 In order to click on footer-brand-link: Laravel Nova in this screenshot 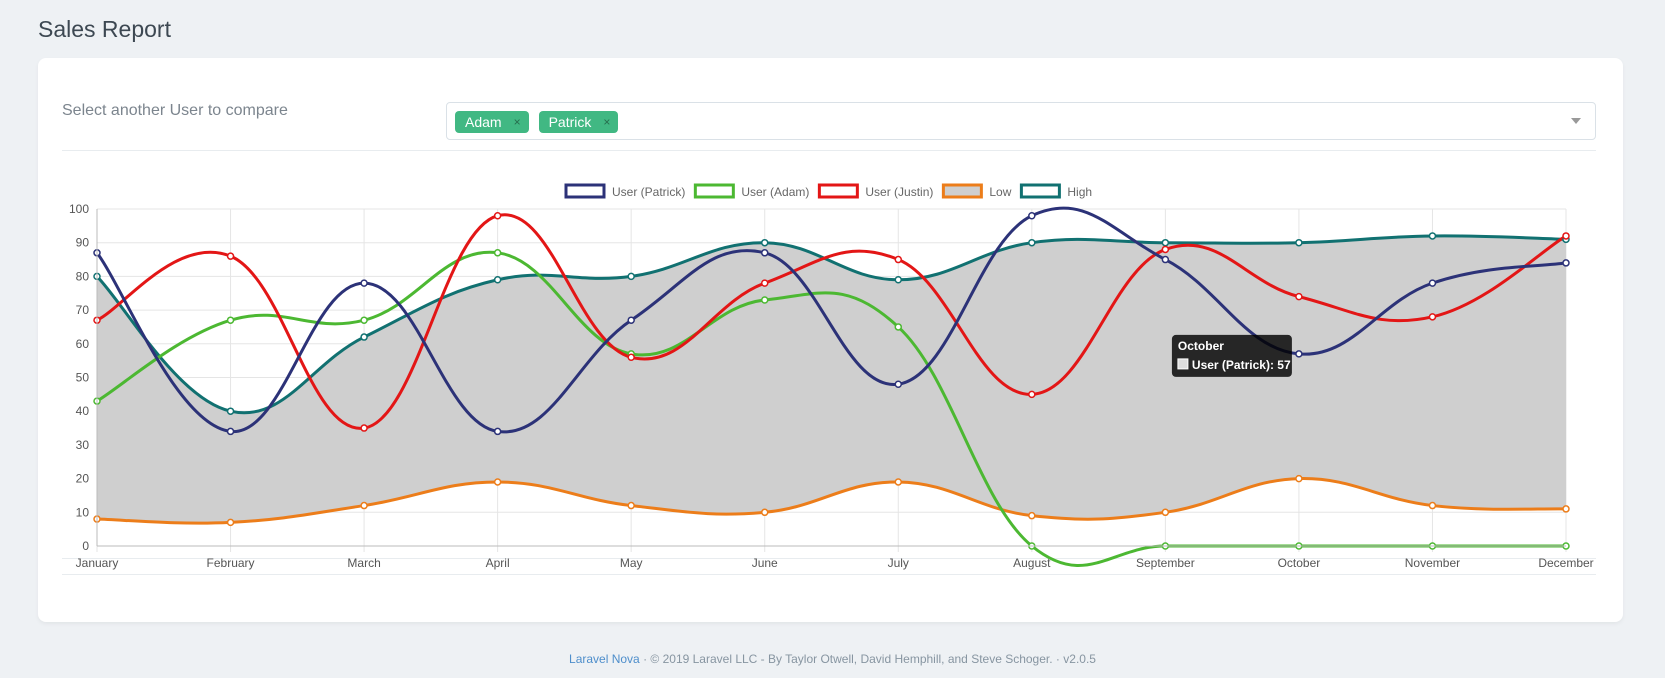, I will do `click(604, 659)`.